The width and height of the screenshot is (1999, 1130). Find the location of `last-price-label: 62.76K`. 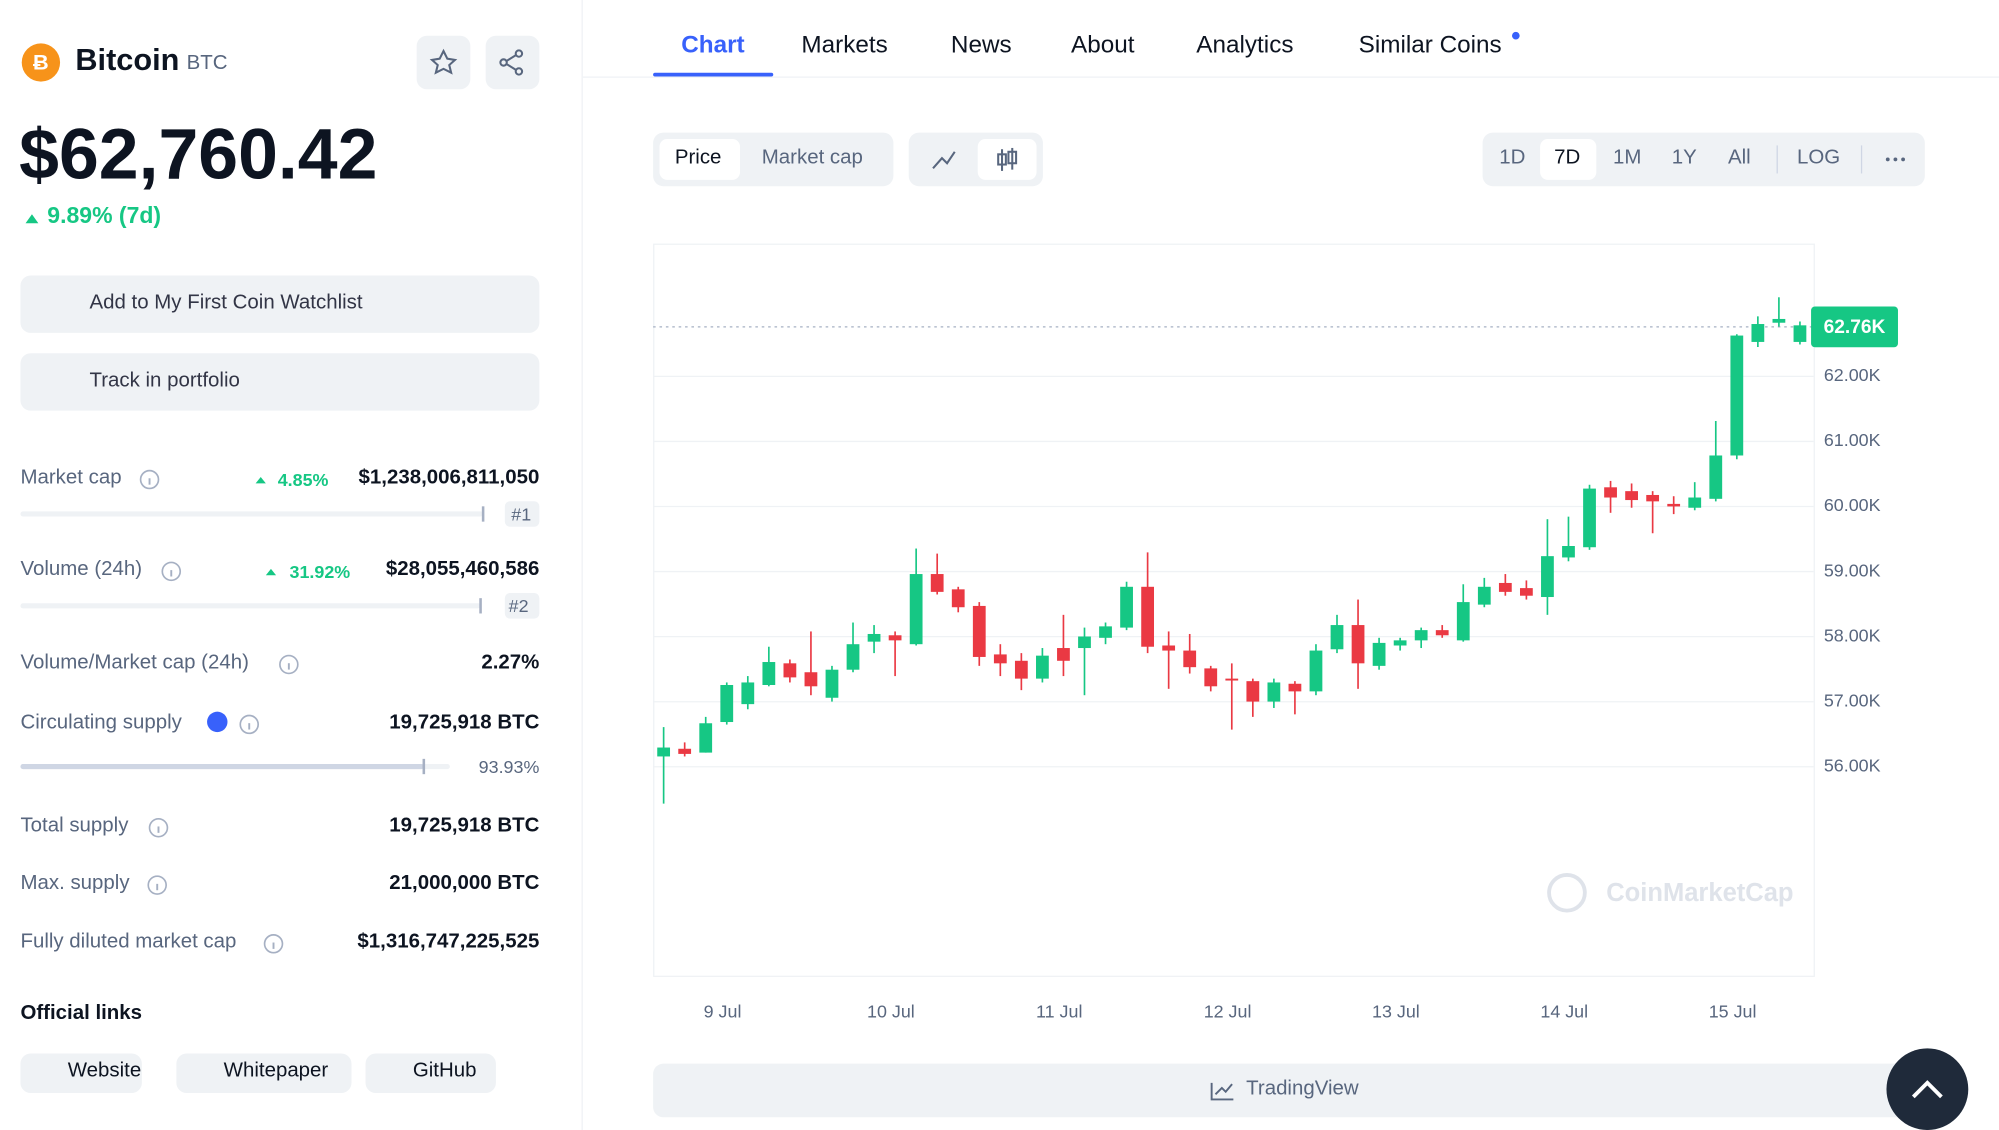

last-price-label: 62.76K is located at coordinates (1855, 327).